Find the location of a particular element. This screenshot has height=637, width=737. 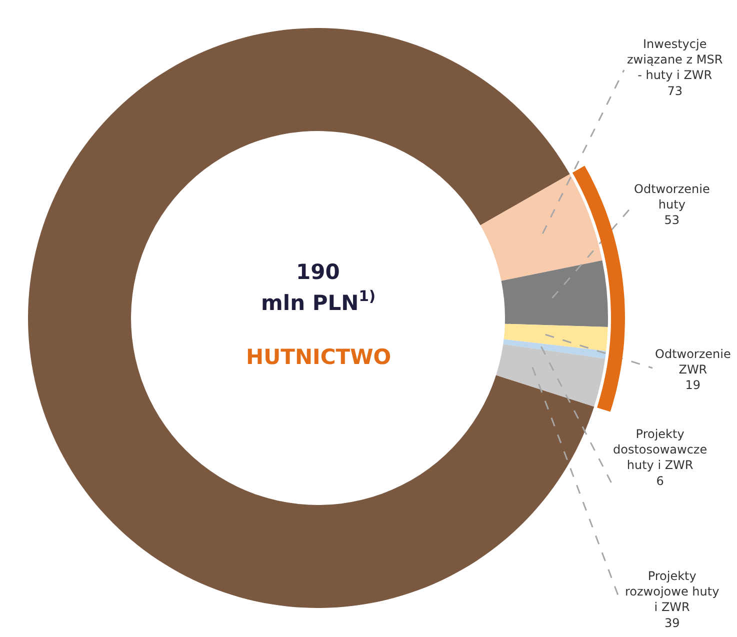

data-label: 19 is located at coordinates (693, 385).